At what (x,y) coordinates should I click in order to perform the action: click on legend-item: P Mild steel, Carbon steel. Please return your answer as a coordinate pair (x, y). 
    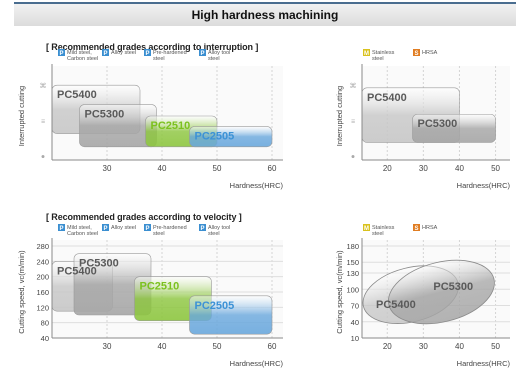
    Looking at the image, I should click on (78, 55).